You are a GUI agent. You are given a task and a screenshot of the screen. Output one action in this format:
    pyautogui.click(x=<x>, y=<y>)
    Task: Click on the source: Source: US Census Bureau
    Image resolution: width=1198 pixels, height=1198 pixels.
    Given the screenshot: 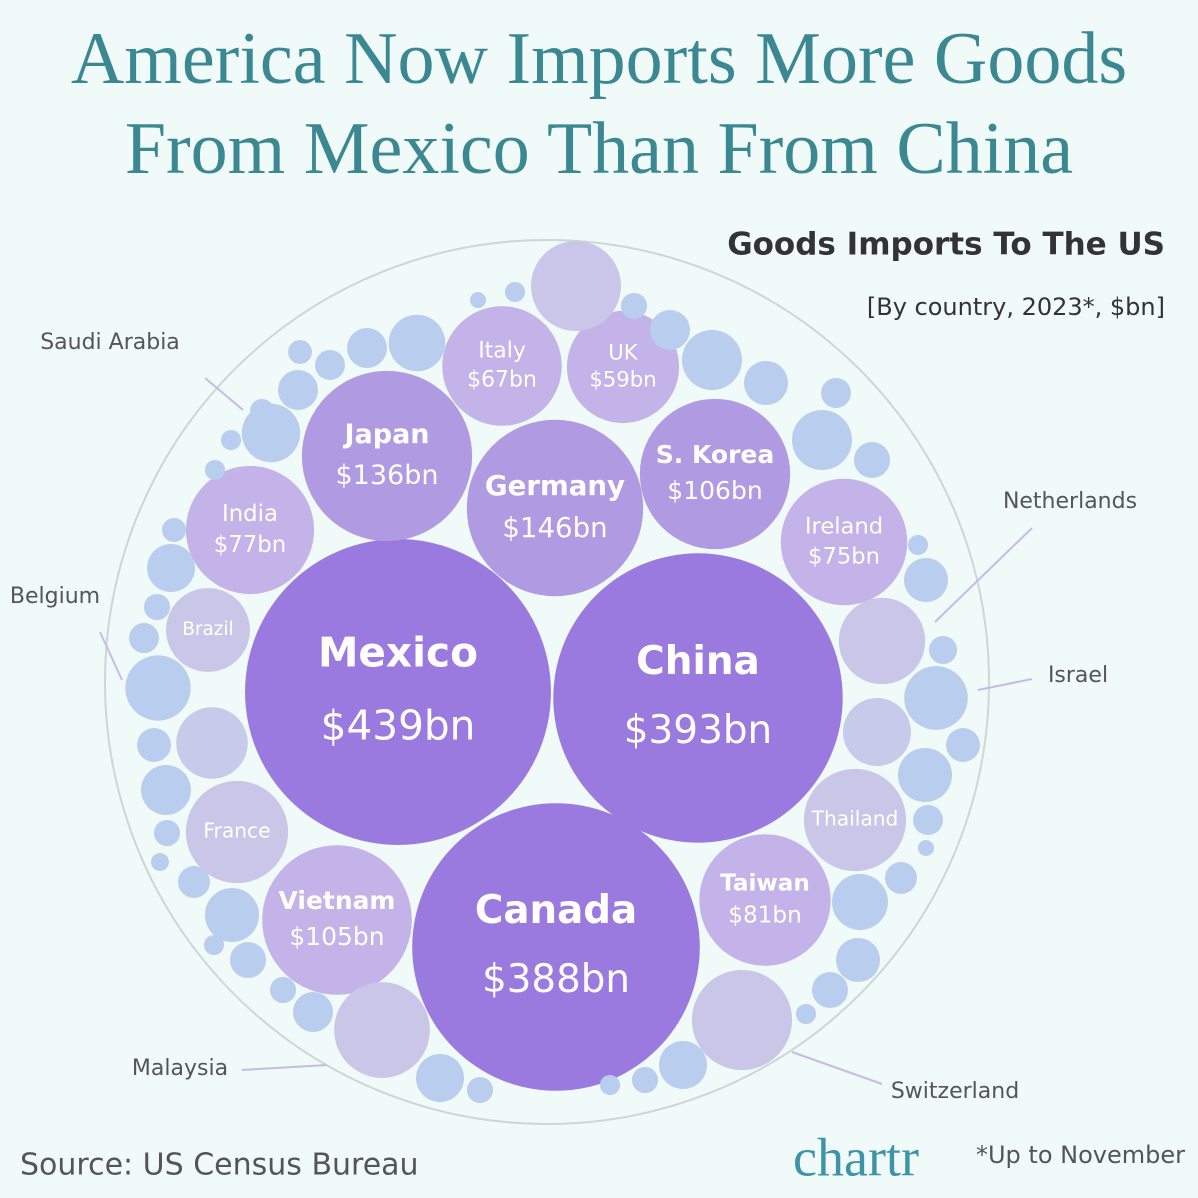 What is the action you would take?
    pyautogui.click(x=219, y=1165)
    